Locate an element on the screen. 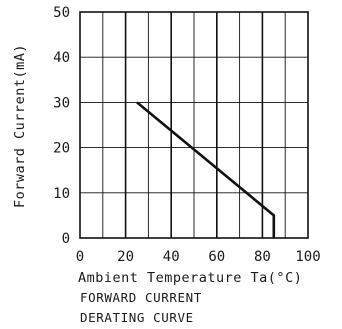  y-tick-label-30: 30 is located at coordinates (61, 103).